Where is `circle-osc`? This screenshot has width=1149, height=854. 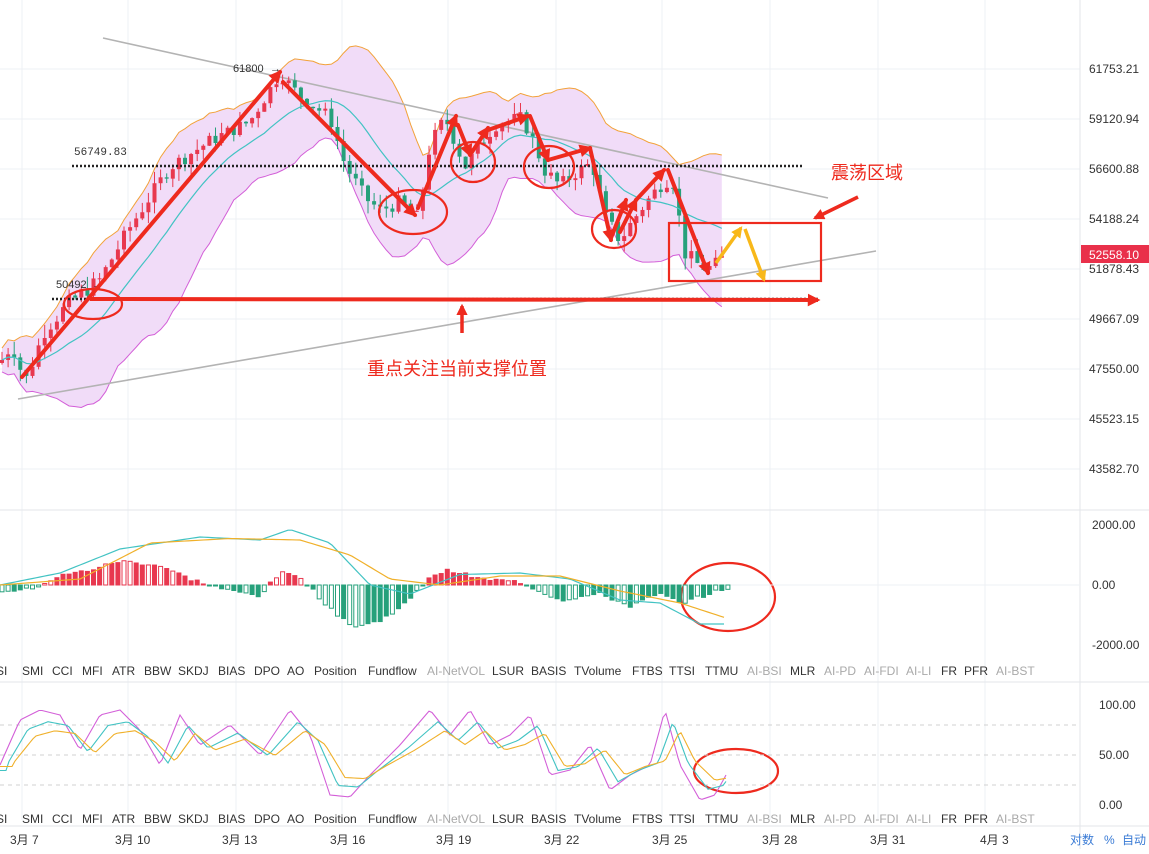 circle-osc is located at coordinates (736, 771).